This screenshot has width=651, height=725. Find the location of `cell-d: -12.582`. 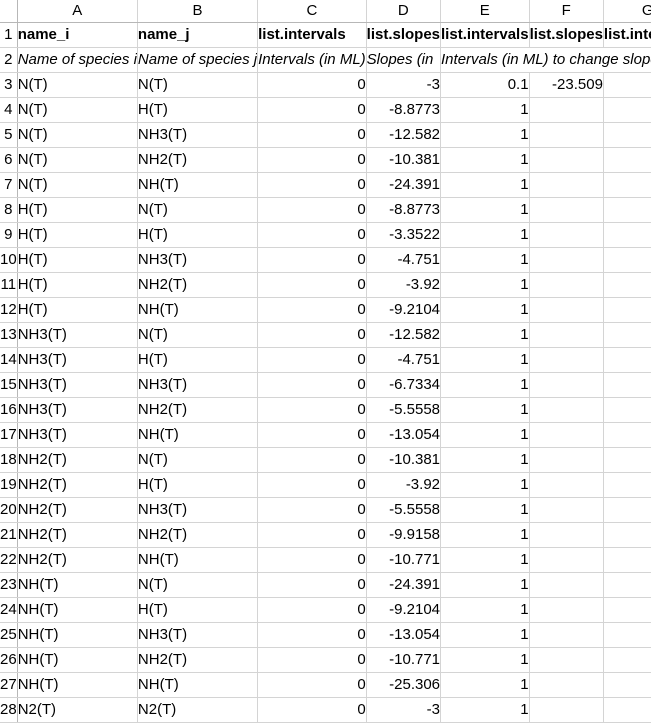

cell-d: -12.582 is located at coordinates (404, 335).